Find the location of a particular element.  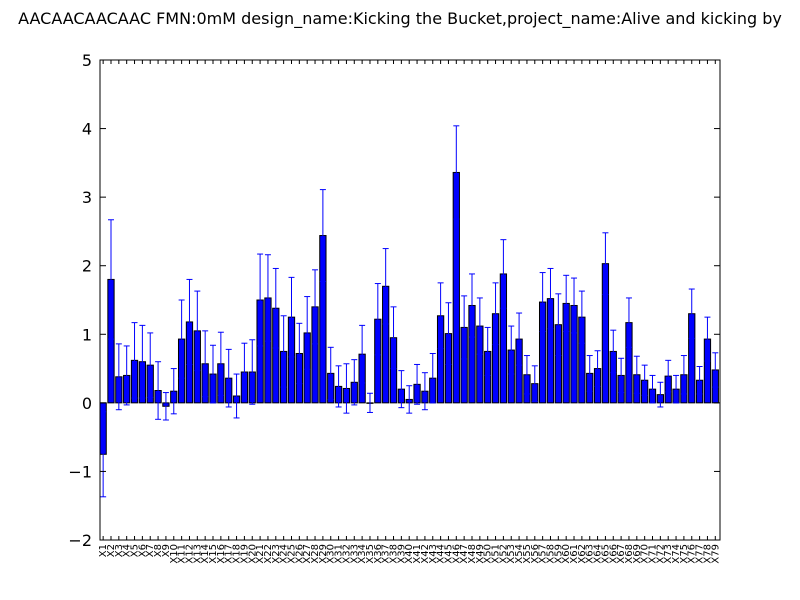

x-tick-label: X21 is located at coordinates (260, 554).